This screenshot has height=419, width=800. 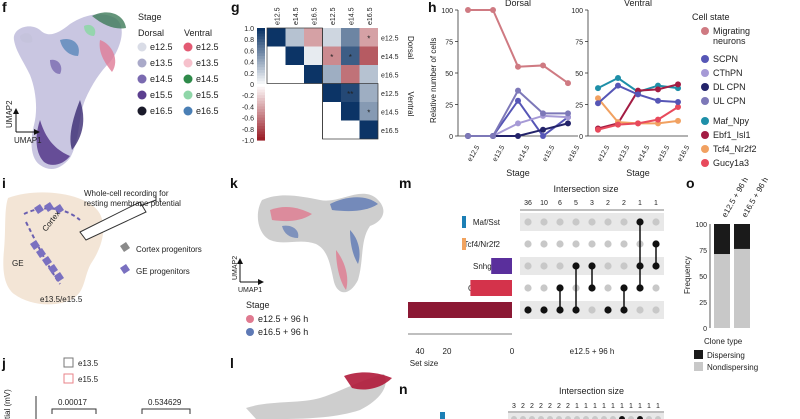 What do you see at coordinates (451, 137) in the screenshot?
I see `y-tick-label: 0` at bounding box center [451, 137].